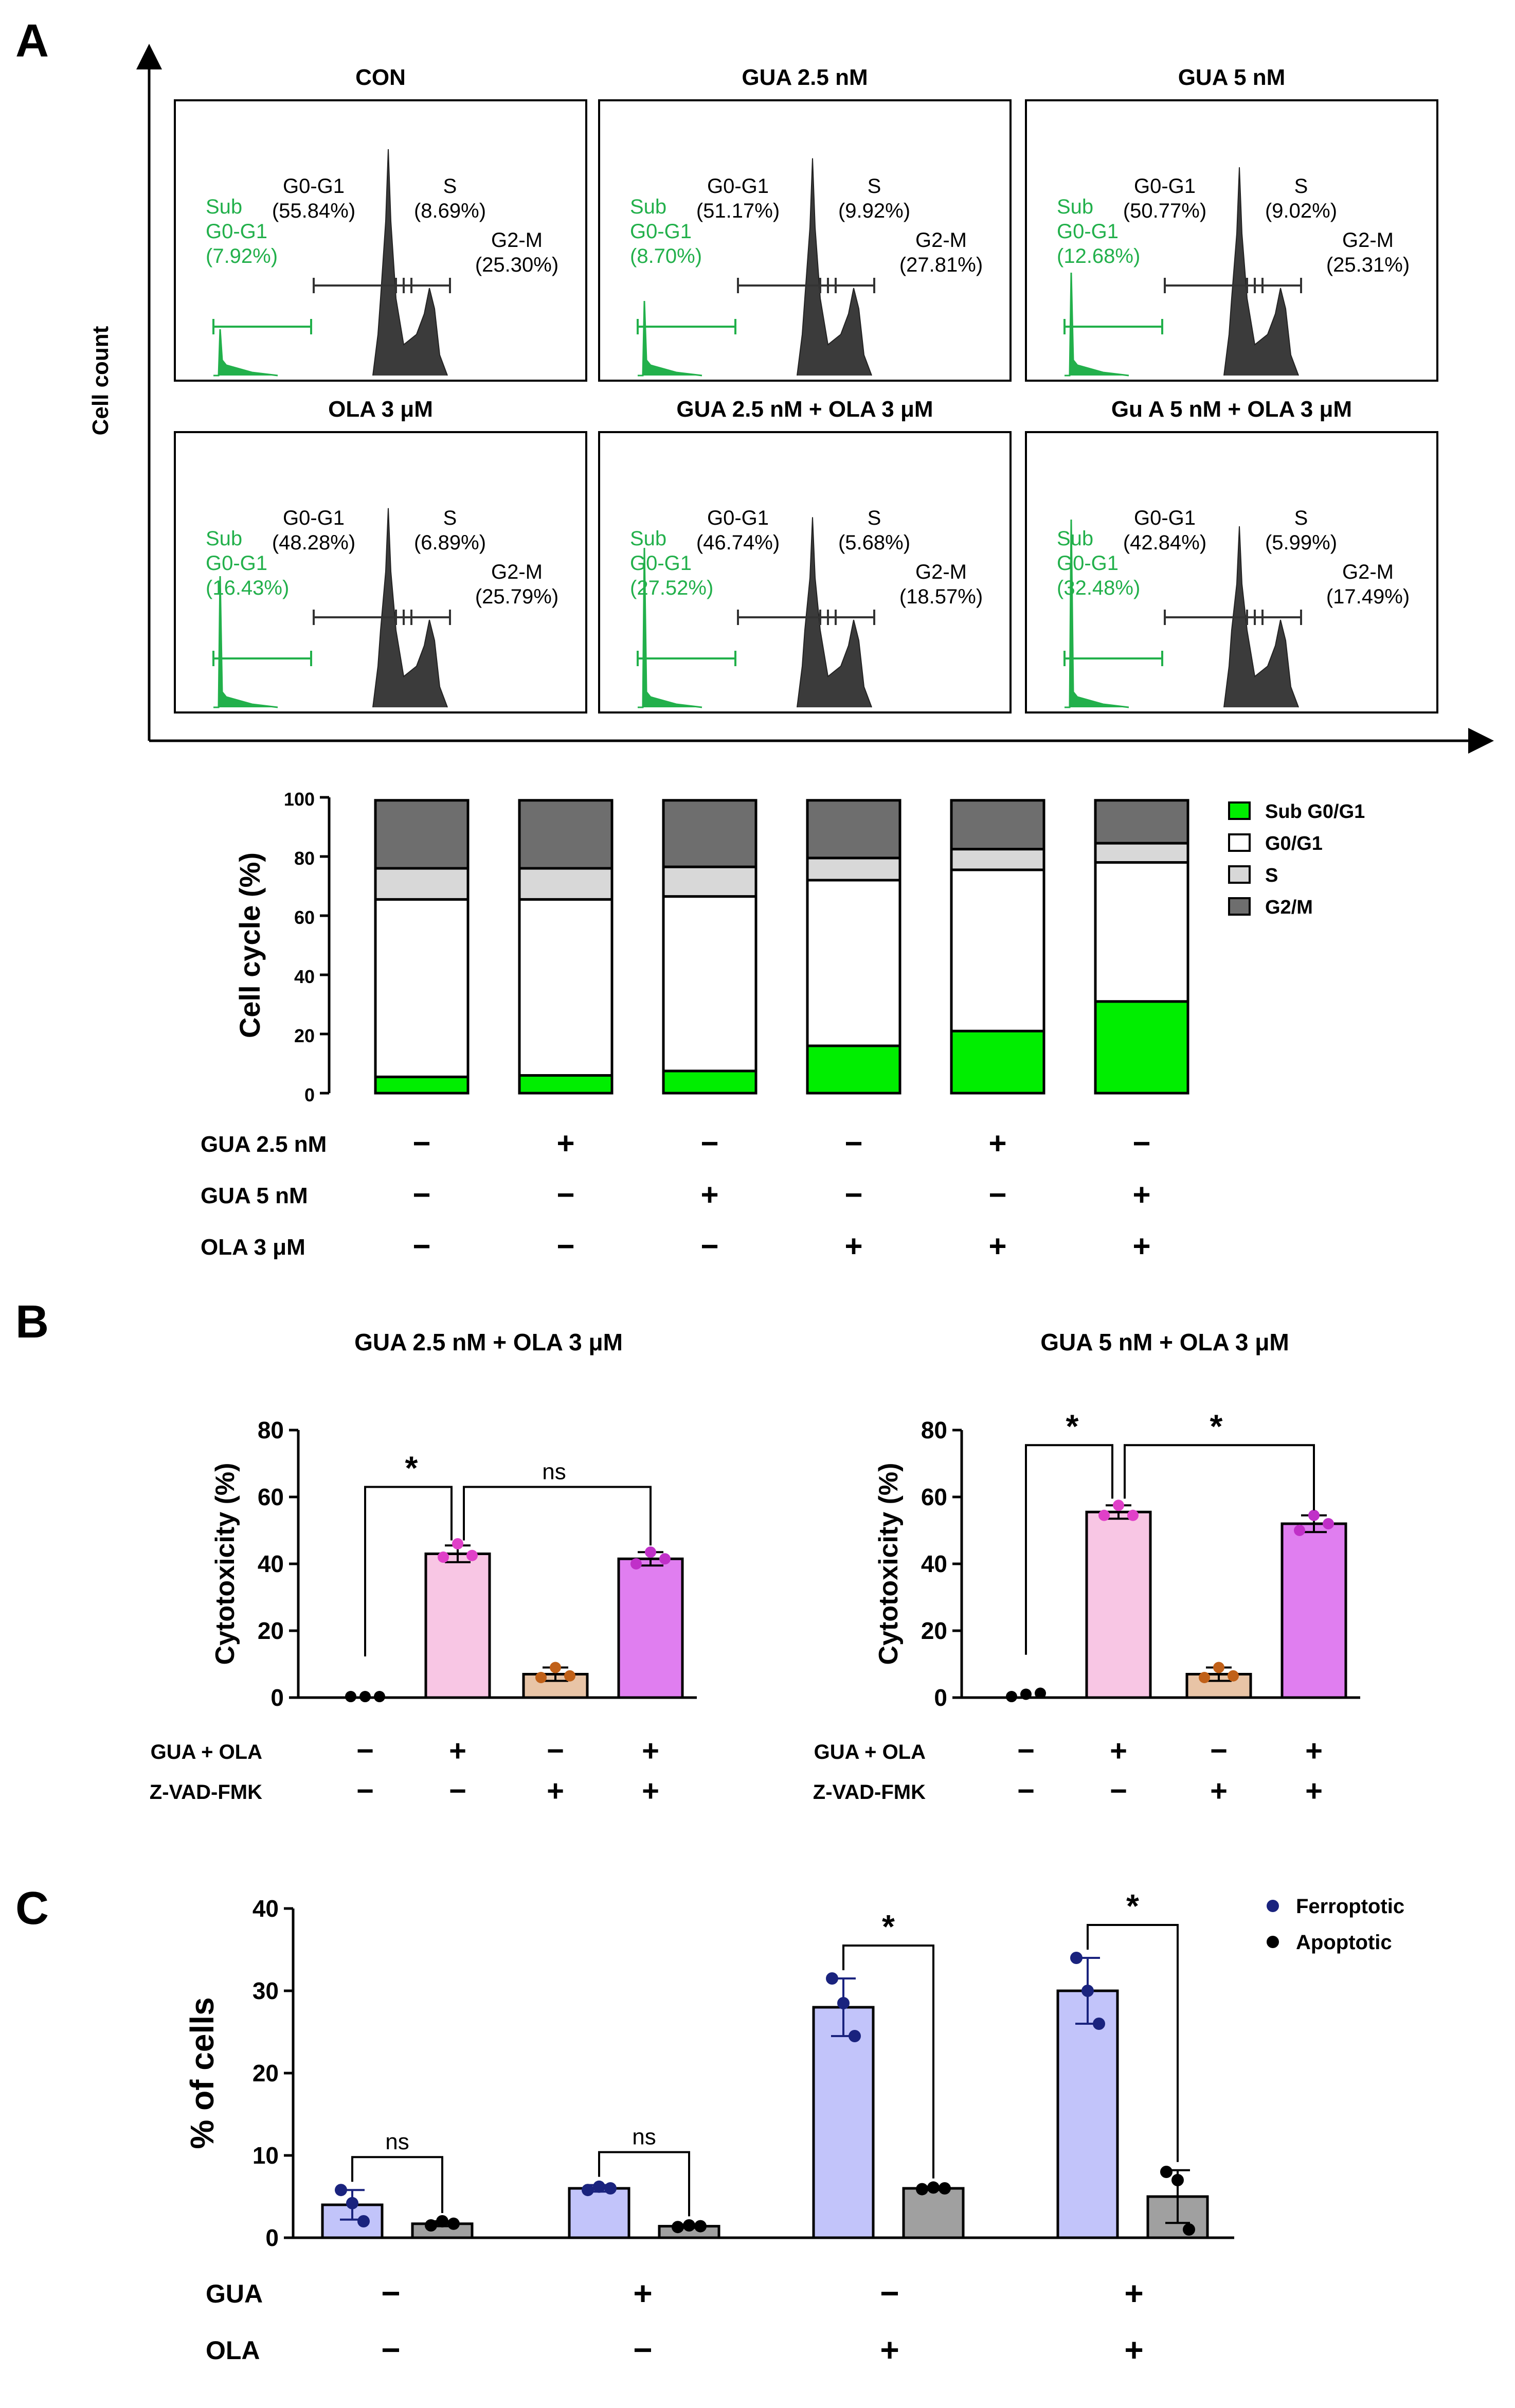  I want to click on g0-g1-percent: (48.28%), so click(313, 542).